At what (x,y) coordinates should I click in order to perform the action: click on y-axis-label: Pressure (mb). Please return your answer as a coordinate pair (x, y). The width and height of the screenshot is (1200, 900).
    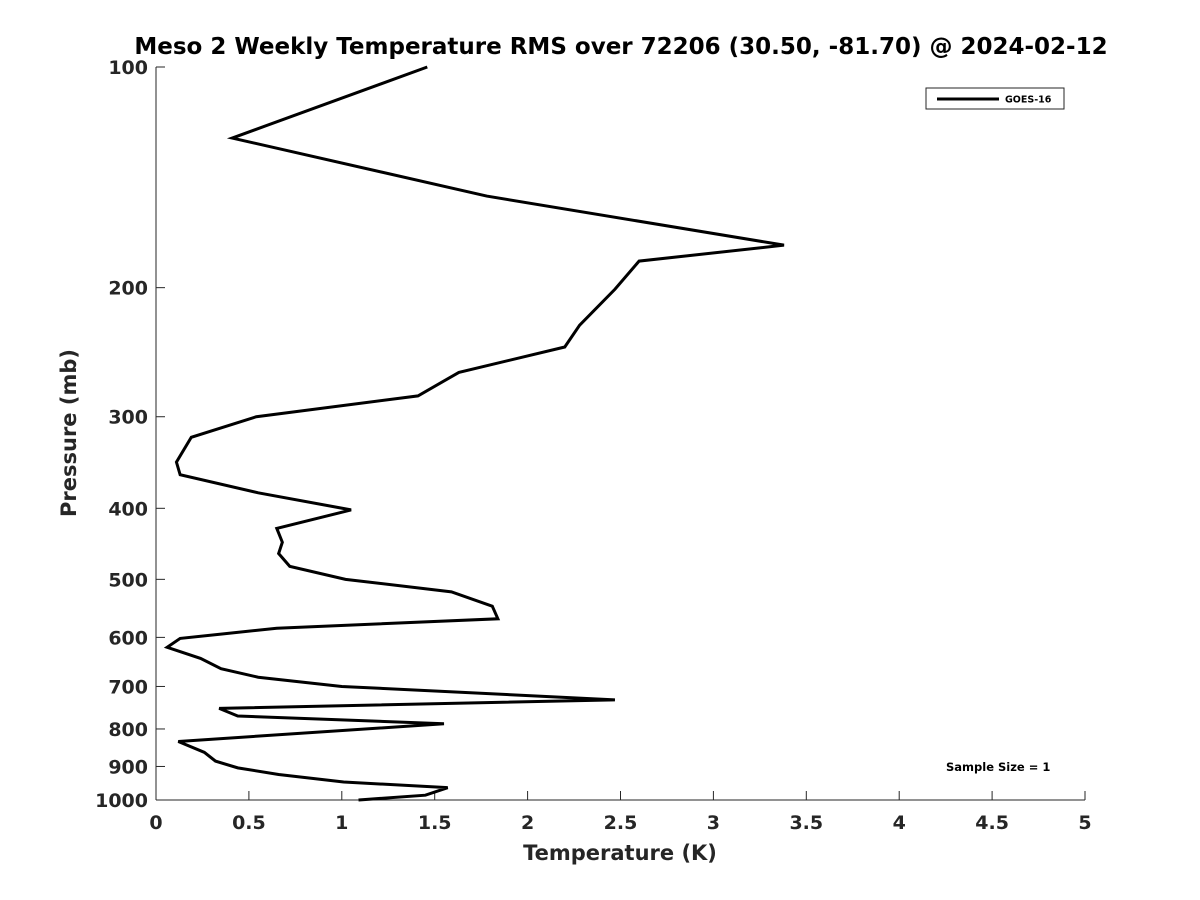
    Looking at the image, I should click on (69, 433).